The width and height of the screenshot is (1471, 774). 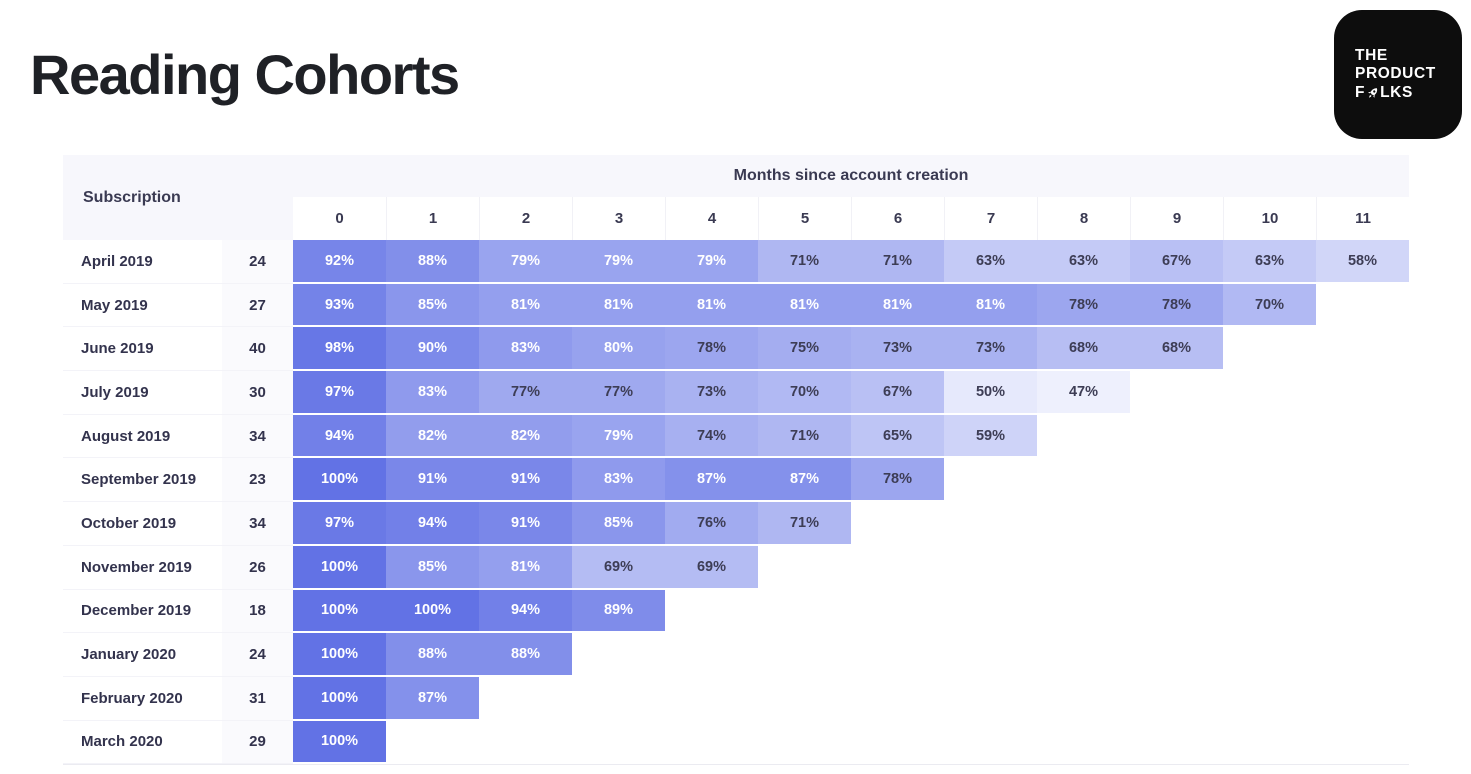 I want to click on retention-cell: 98%, so click(x=339, y=349).